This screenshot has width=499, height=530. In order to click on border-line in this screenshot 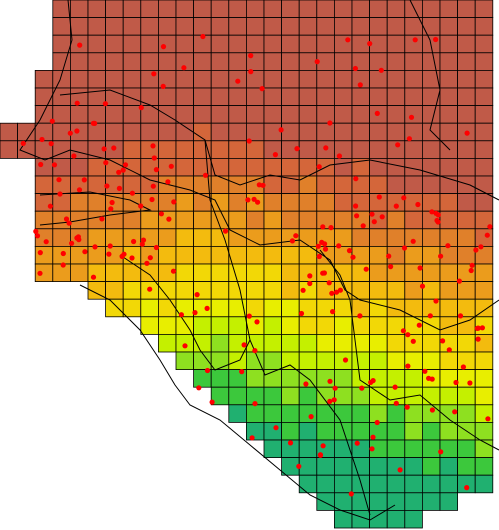, I will do `click(409, 350)`.